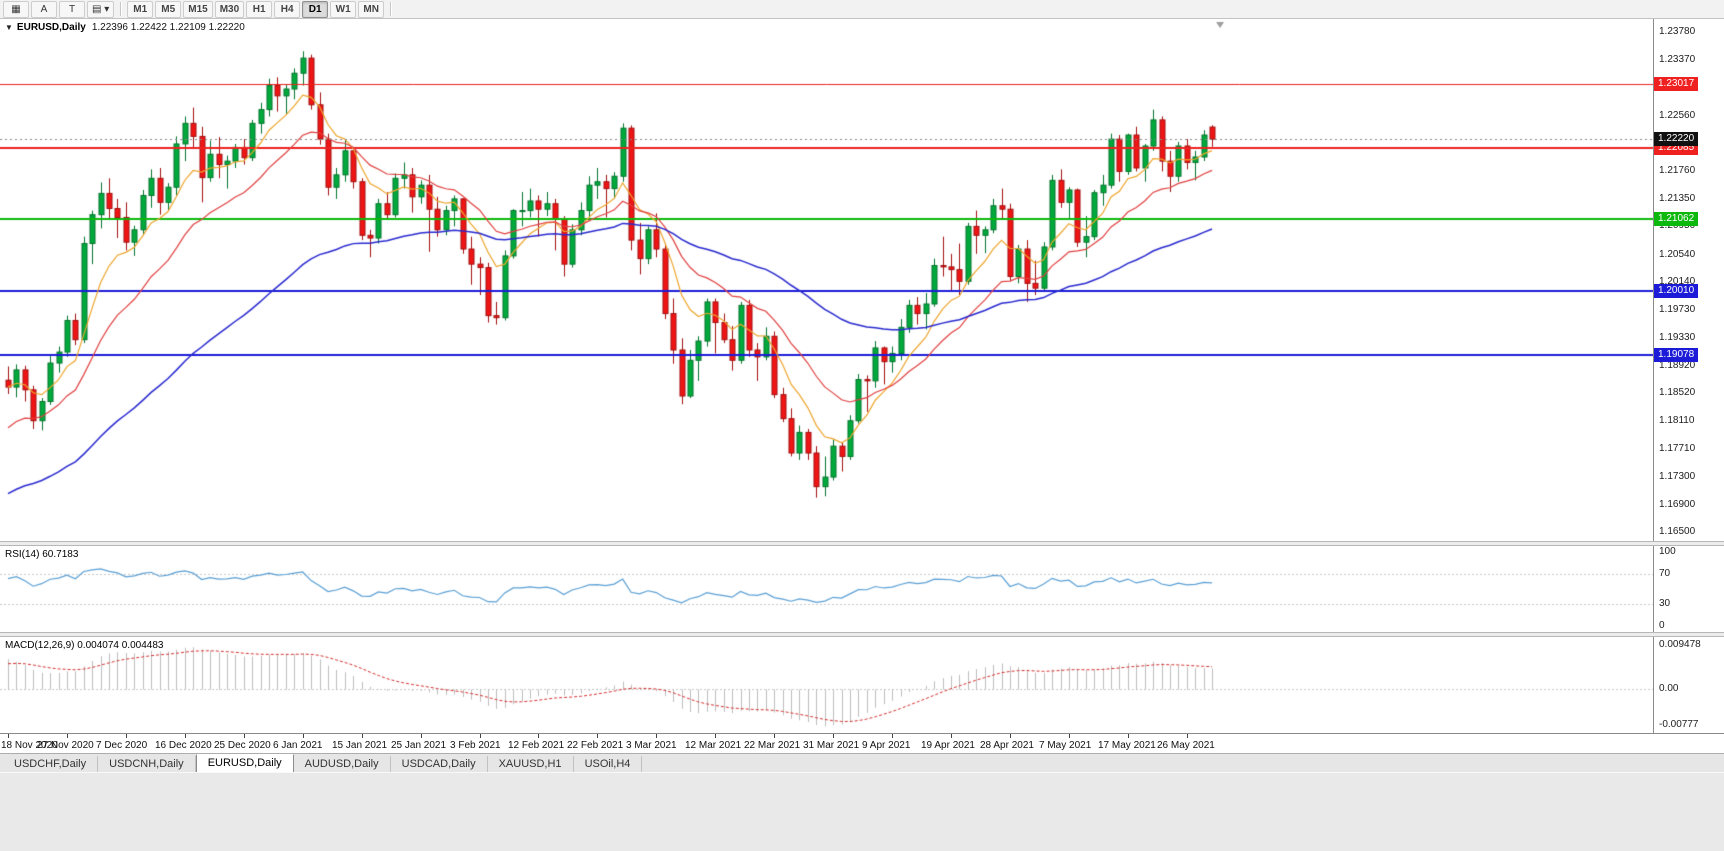 The height and width of the screenshot is (851, 1724). I want to click on time-axis-label: 25 Dec 2020, so click(242, 745).